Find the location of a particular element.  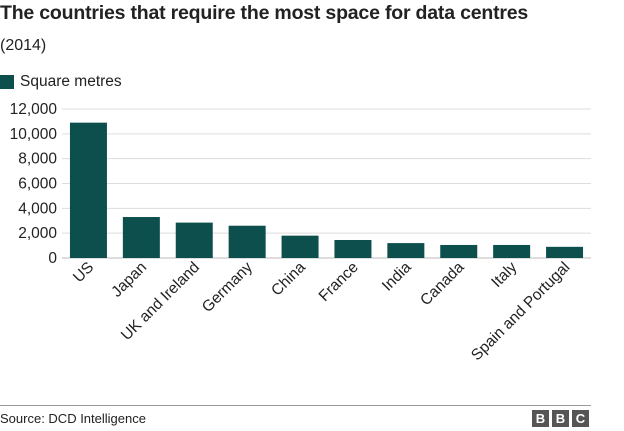

footer-divider is located at coordinates (295, 405).